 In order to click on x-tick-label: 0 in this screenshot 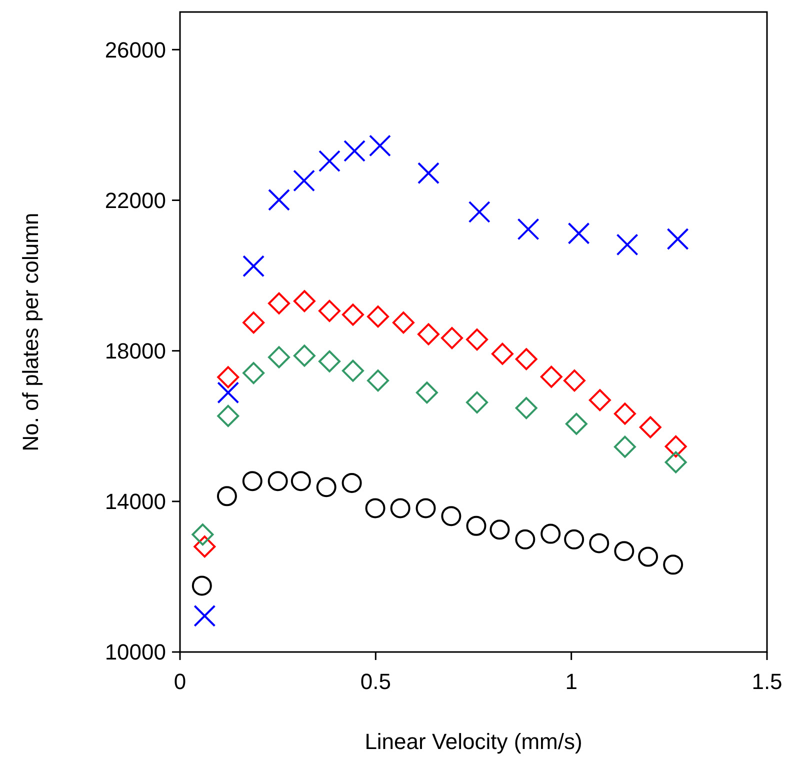, I will do `click(180, 681)`.